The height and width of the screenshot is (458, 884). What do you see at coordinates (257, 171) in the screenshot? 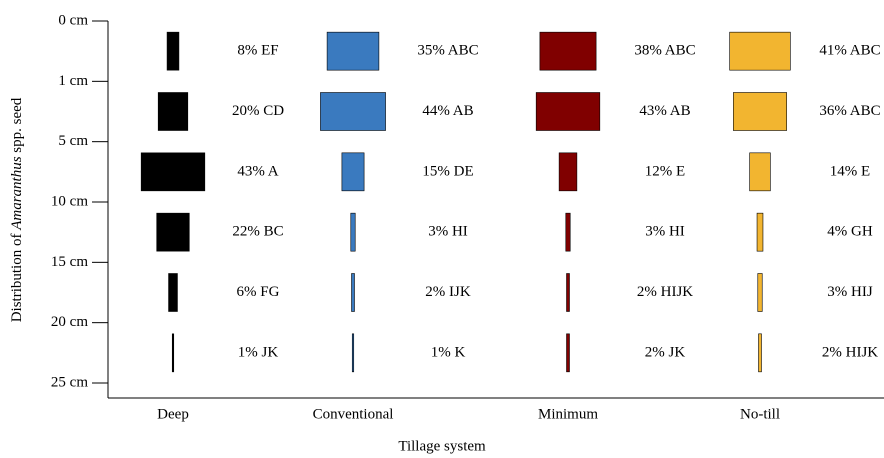
I see `value-label: 43% A` at bounding box center [257, 171].